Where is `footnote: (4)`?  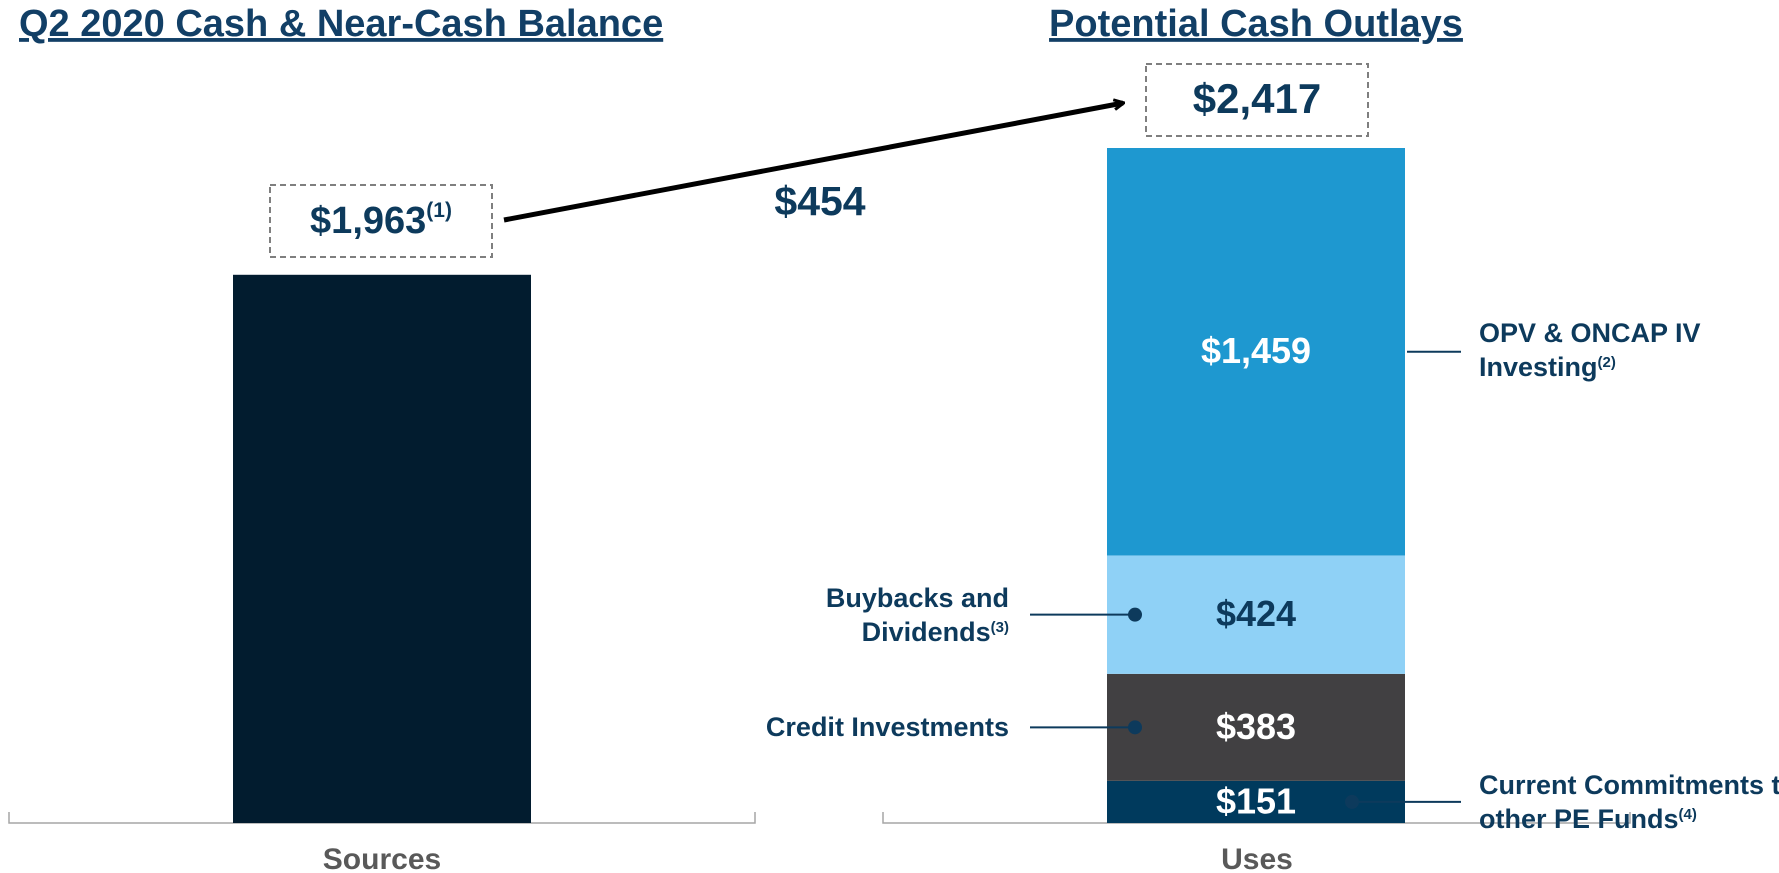
footnote: (4) is located at coordinates (1687, 814).